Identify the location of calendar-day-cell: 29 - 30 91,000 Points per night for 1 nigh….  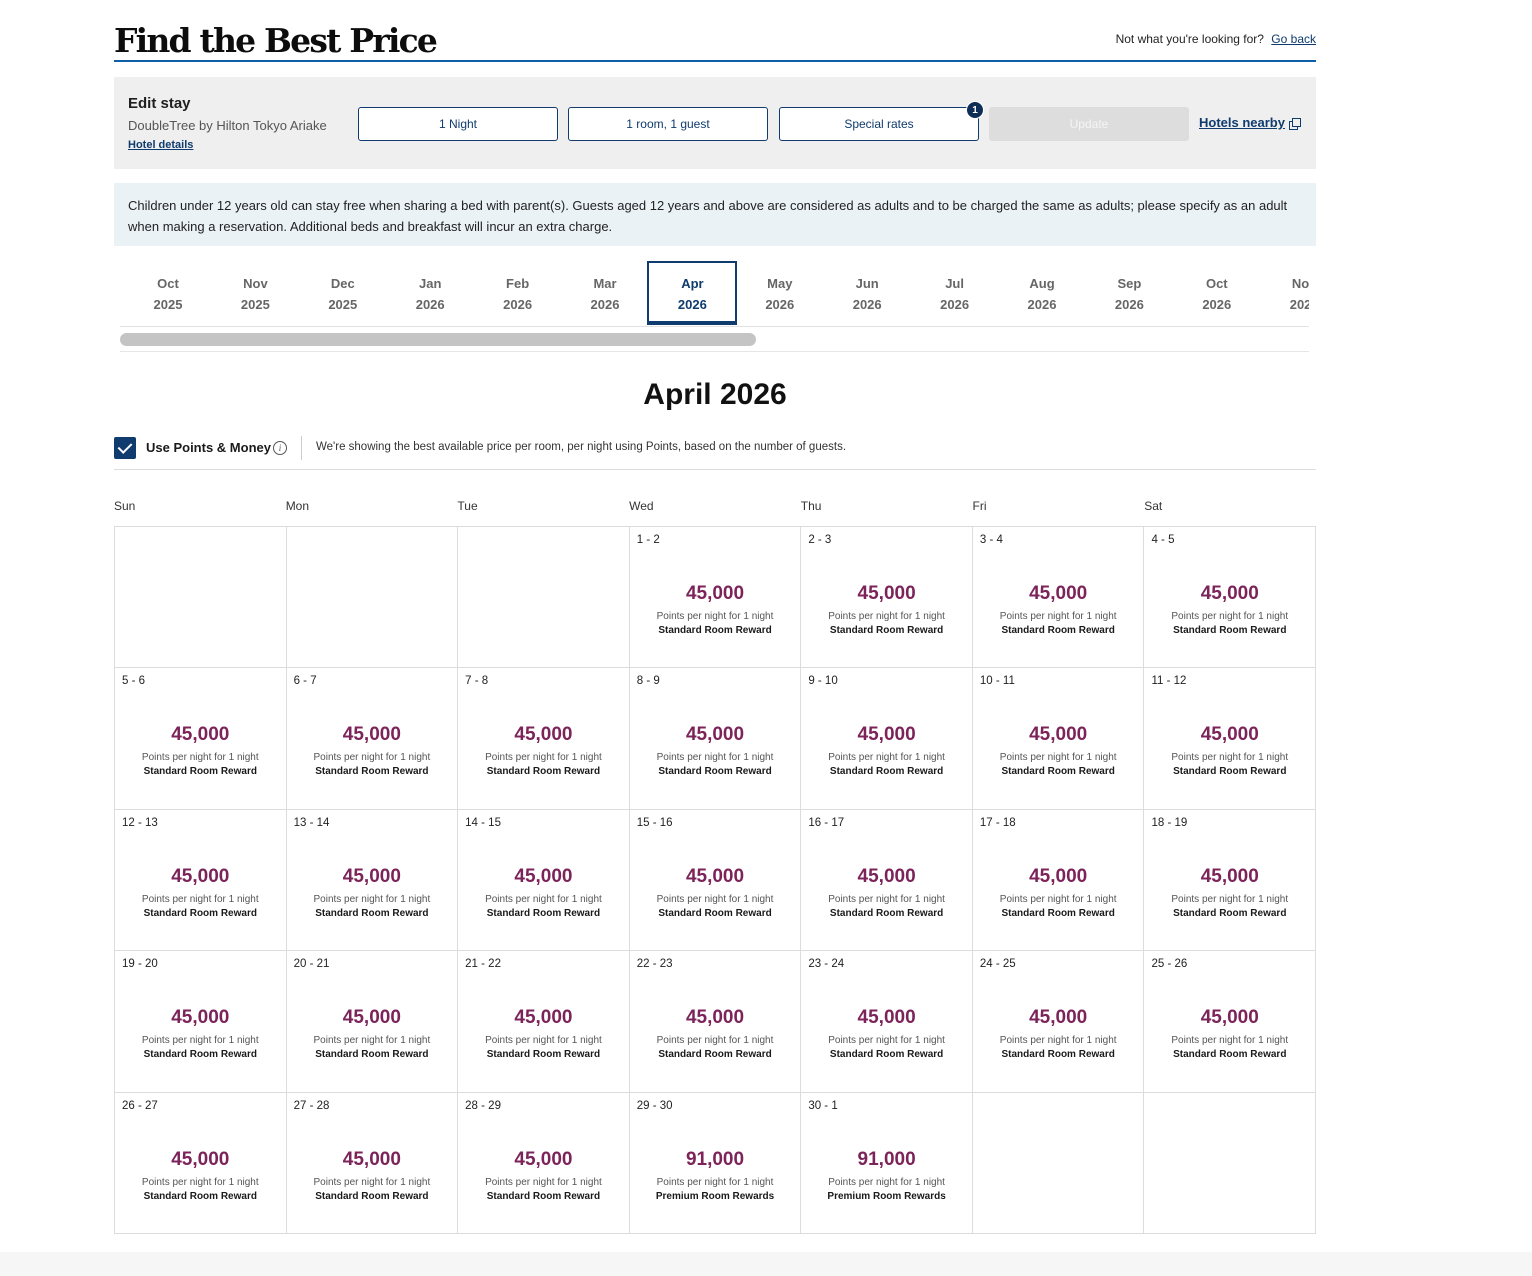
(715, 1163).